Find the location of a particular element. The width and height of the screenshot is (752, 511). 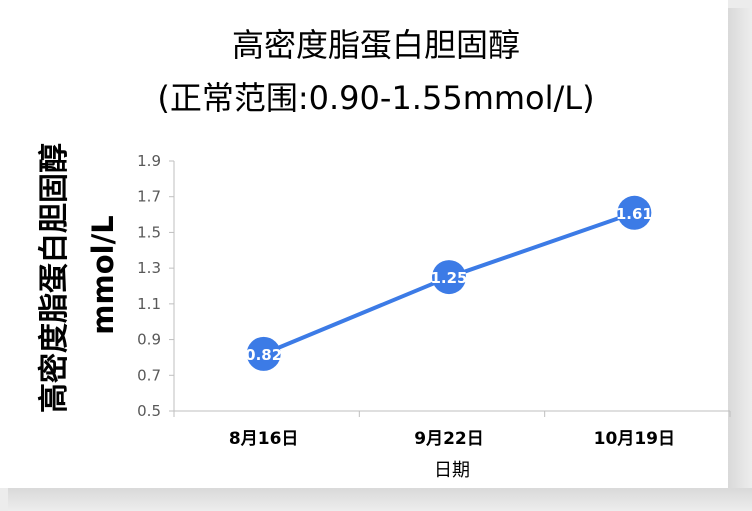

y-tick-label: 1.5 is located at coordinates (149, 232).